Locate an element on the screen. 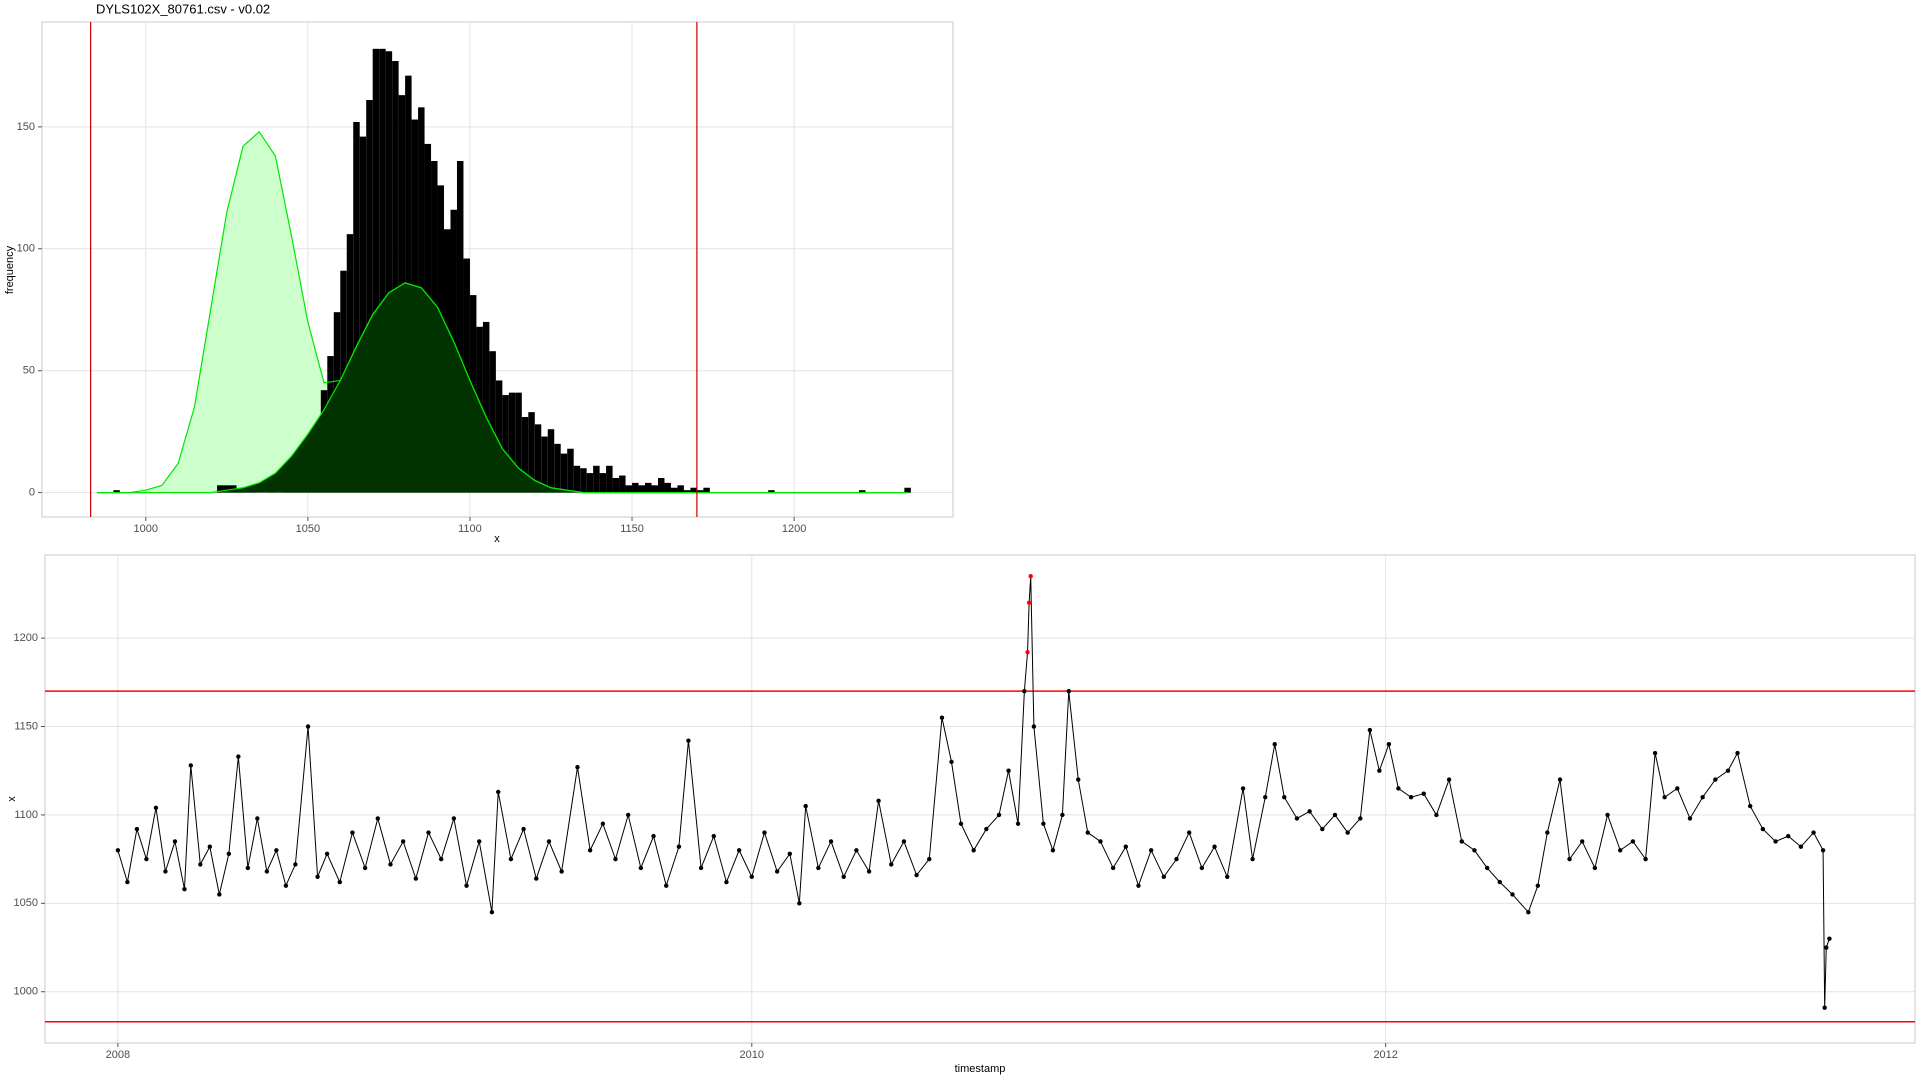 This screenshot has height=1080, width=1920. density-area is located at coordinates (502, 312).